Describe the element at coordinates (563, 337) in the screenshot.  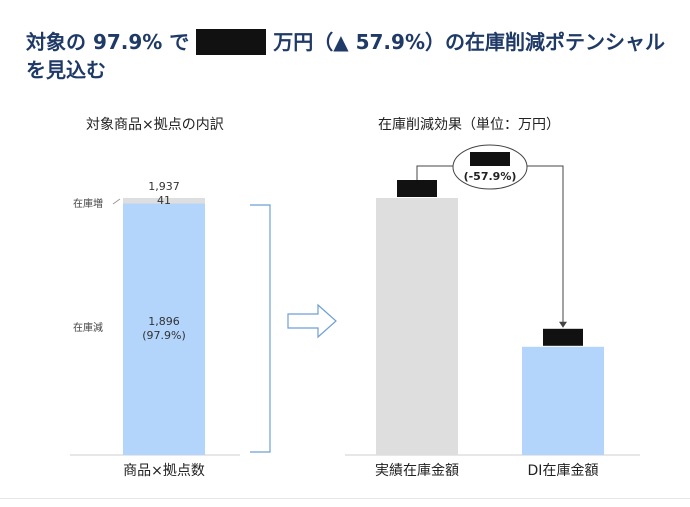
I see `redacted-value-di` at that location.